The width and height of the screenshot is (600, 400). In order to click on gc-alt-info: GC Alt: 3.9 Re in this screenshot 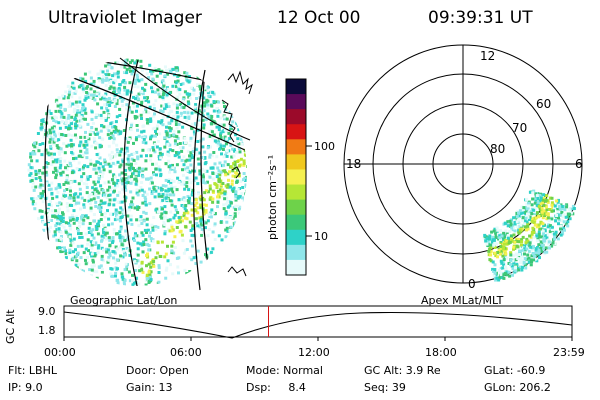, I will do `click(402, 370)`.